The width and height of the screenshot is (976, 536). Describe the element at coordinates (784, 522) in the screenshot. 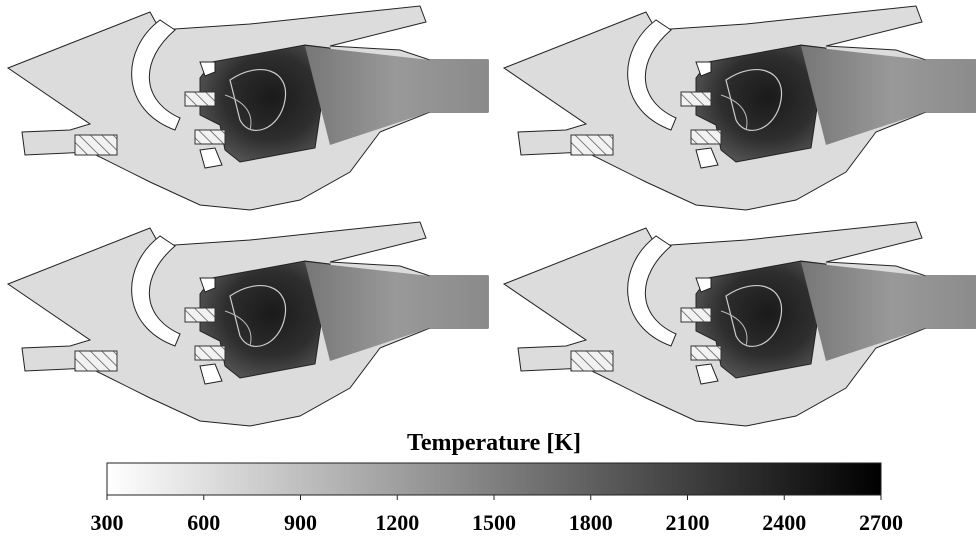

I see `tick-label: 2400` at that location.